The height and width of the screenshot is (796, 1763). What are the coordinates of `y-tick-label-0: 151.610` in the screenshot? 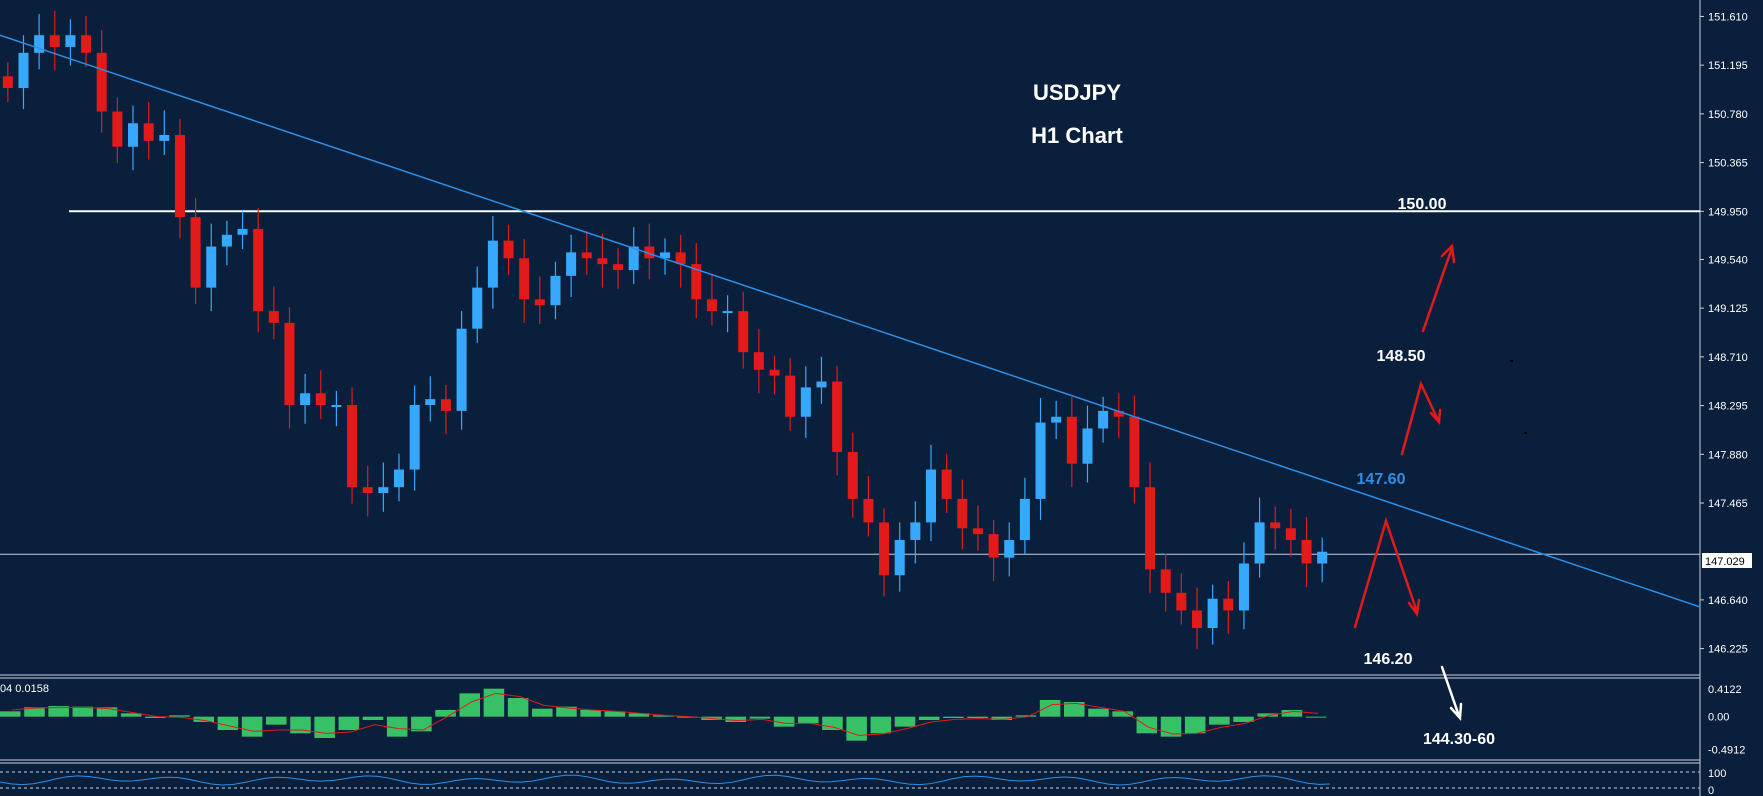 It's located at (1728, 17).